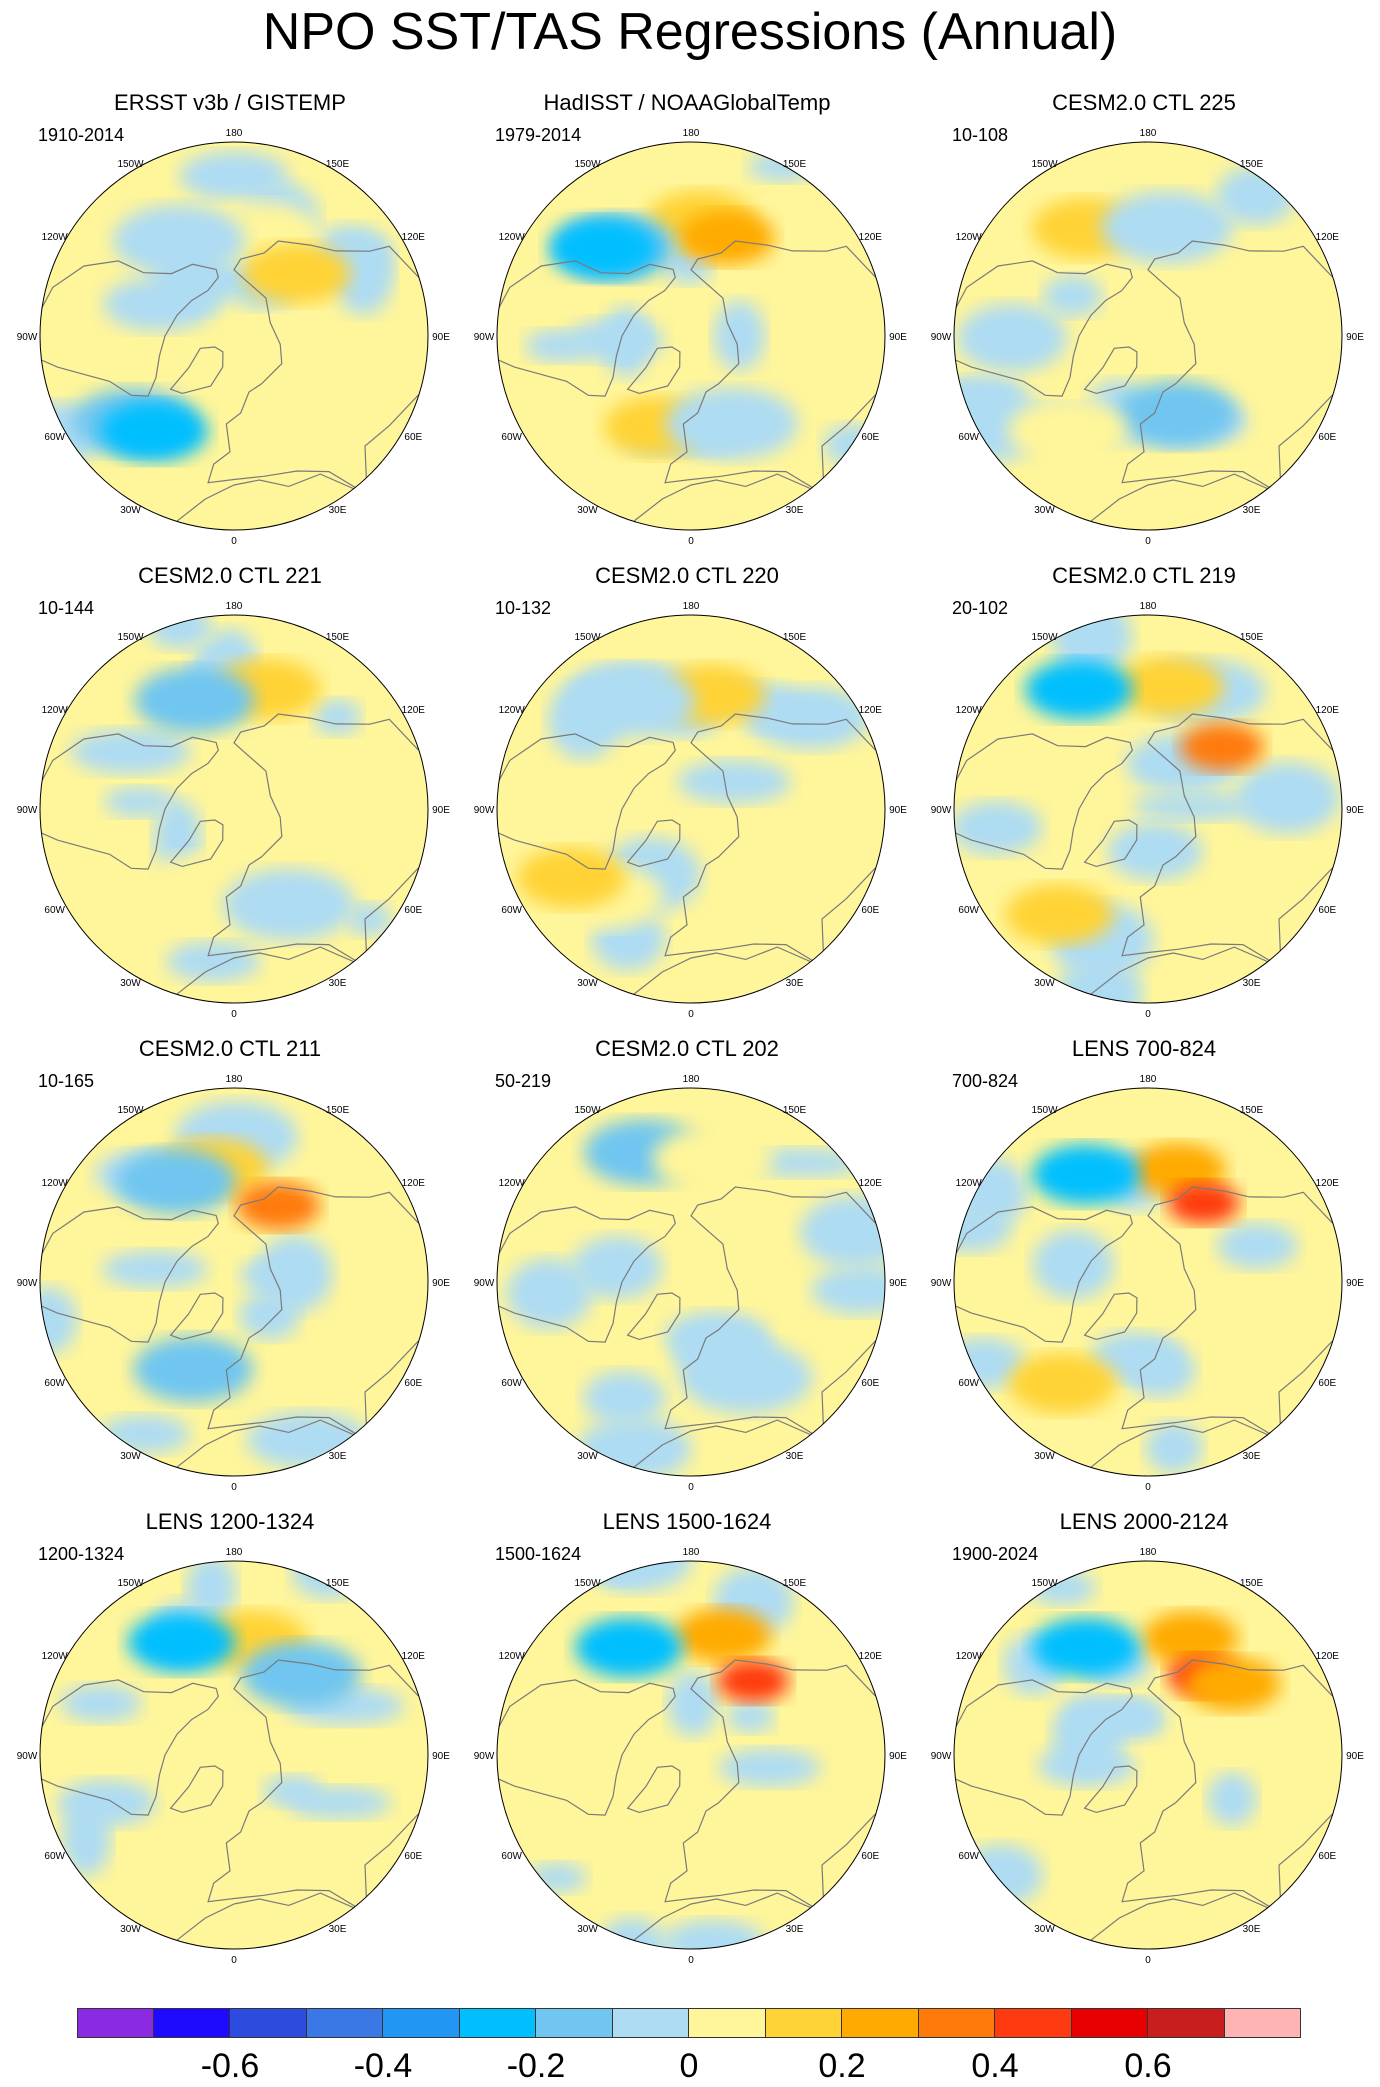  I want to click on panel-period: 50-219, so click(523, 1081).